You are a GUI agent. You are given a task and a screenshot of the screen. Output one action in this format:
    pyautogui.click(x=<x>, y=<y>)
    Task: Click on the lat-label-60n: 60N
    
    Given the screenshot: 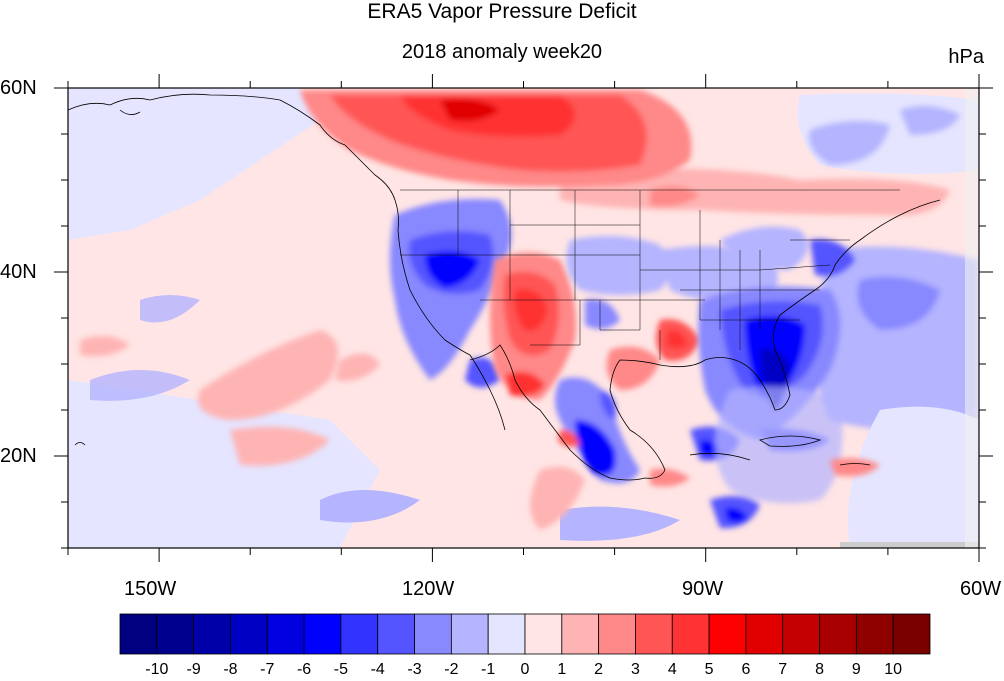 What is the action you would take?
    pyautogui.click(x=18, y=88)
    